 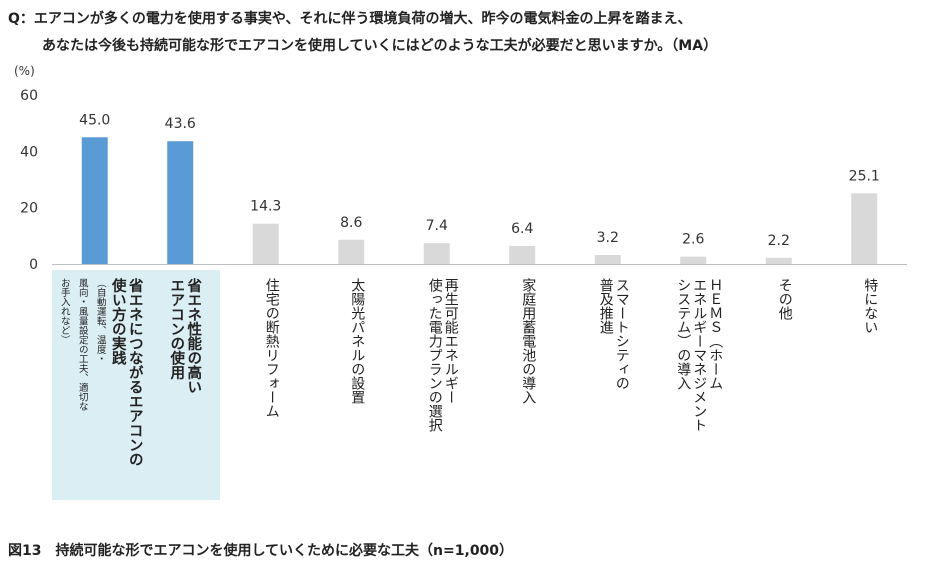 I want to click on category-label-line: 使い方の実践, so click(x=117, y=321).